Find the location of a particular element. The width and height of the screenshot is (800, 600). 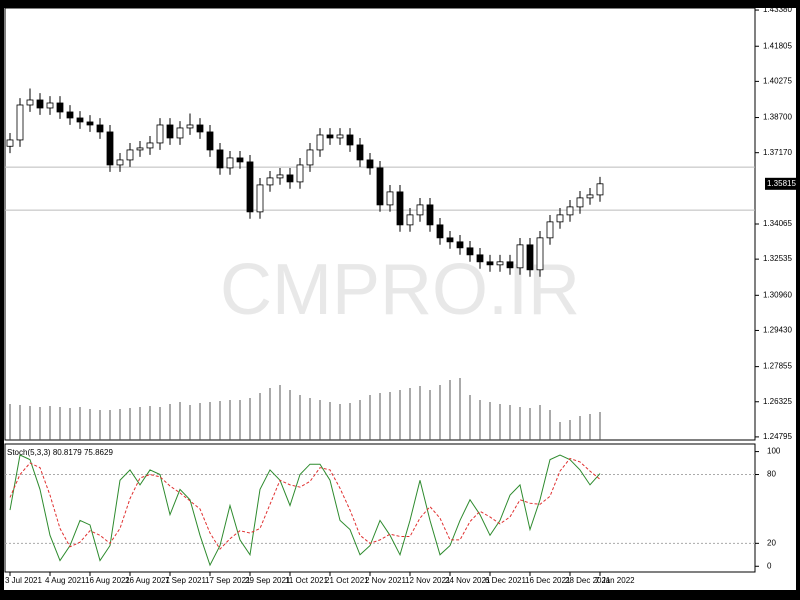

y-tick-label: 1.37170 is located at coordinates (777, 152).